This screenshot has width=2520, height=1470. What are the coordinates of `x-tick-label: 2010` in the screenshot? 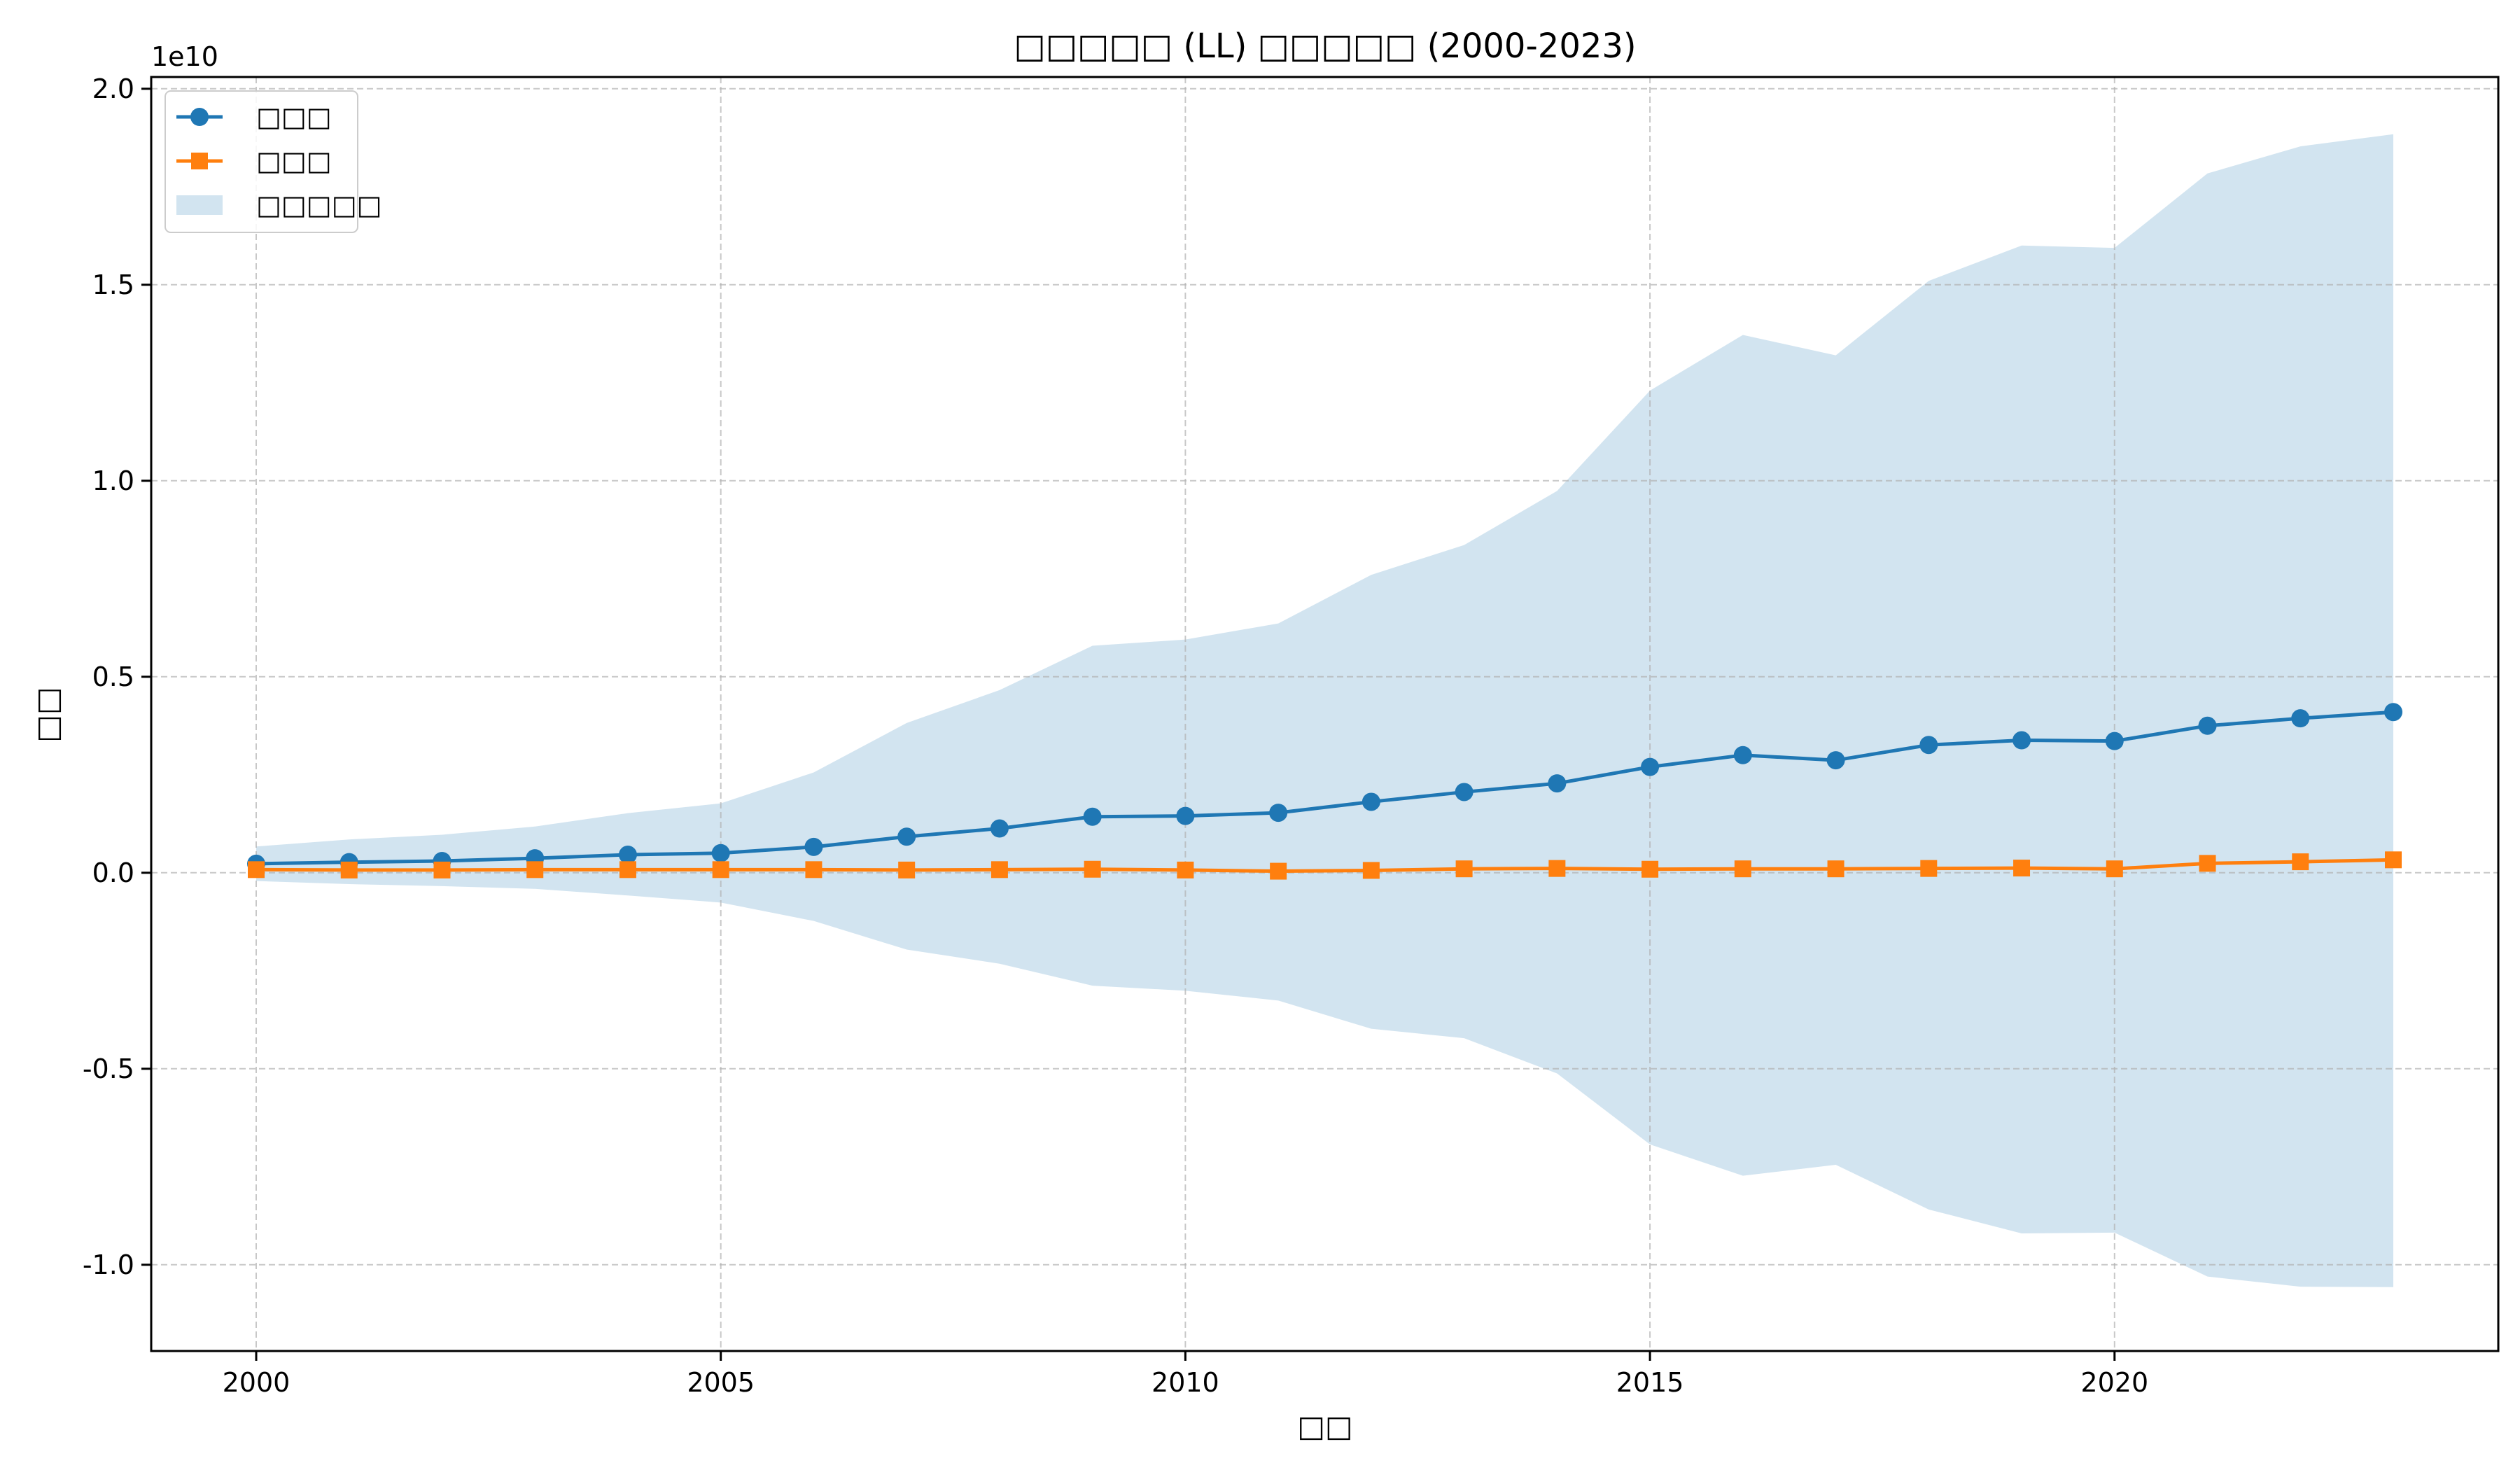 It's located at (1185, 1382).